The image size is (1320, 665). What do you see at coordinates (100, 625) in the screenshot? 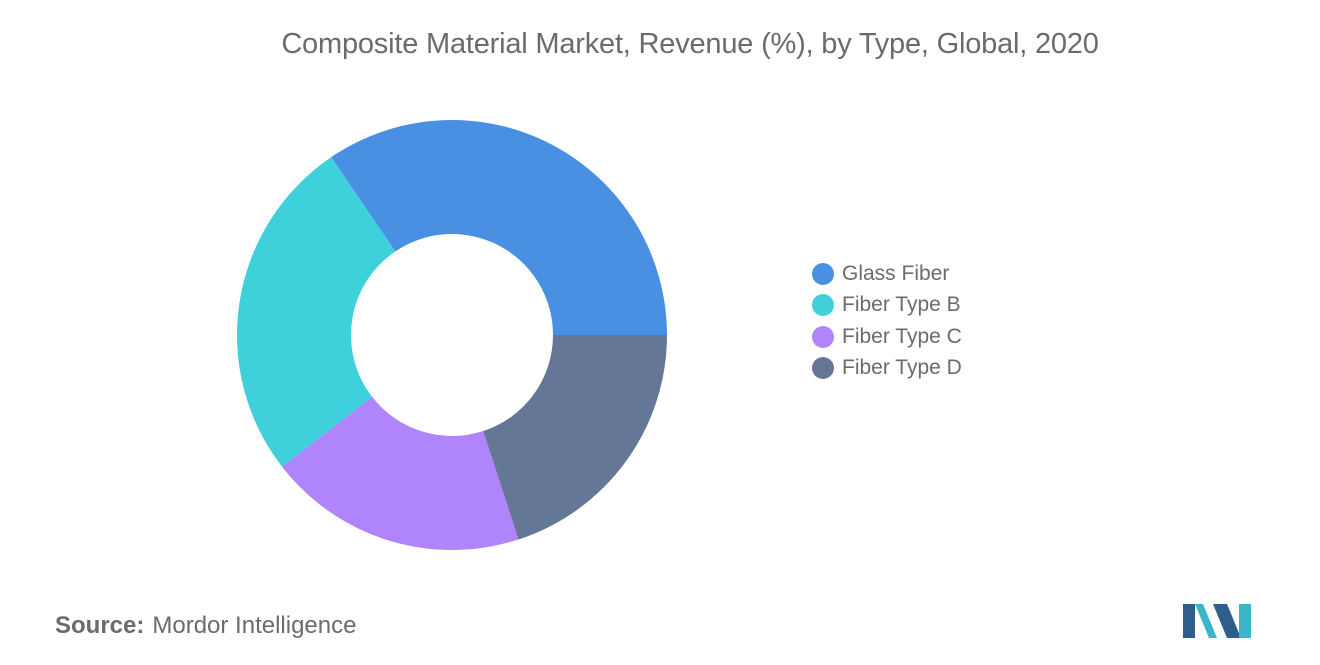
I see `source-label: Source:` at bounding box center [100, 625].